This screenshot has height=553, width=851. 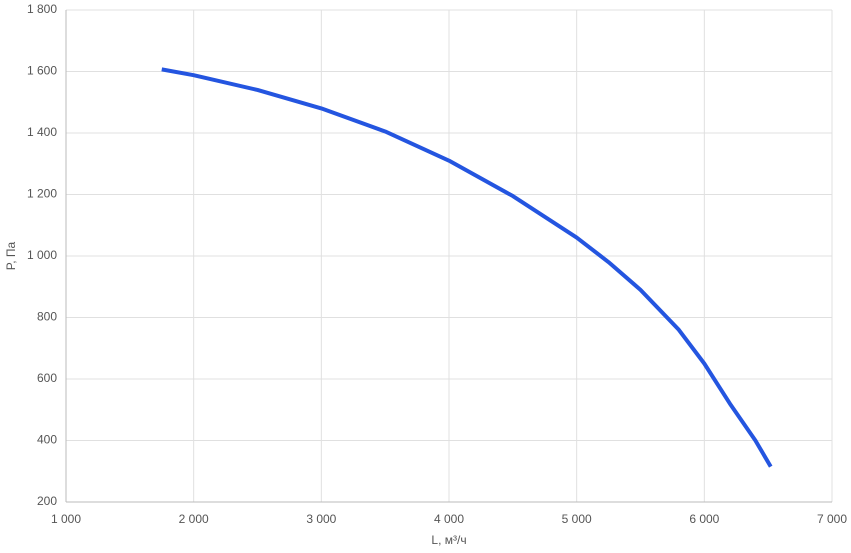 What do you see at coordinates (704, 519) in the screenshot?
I see `x-tick-label: 6 000` at bounding box center [704, 519].